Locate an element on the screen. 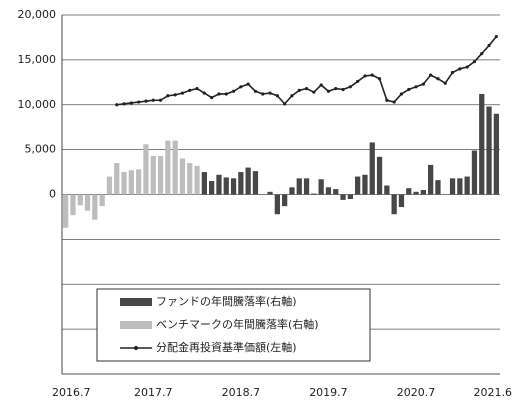  legend-label: ベンチマークの年間騰落率(右軸) is located at coordinates (237, 324).